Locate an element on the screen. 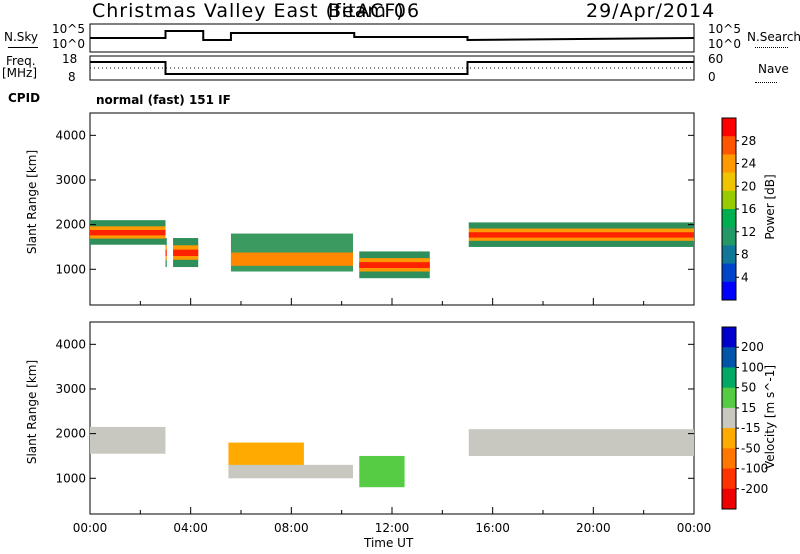 Image resolution: width=800 pixels, height=554 pixels. freq-panel-frame is located at coordinates (392, 68).